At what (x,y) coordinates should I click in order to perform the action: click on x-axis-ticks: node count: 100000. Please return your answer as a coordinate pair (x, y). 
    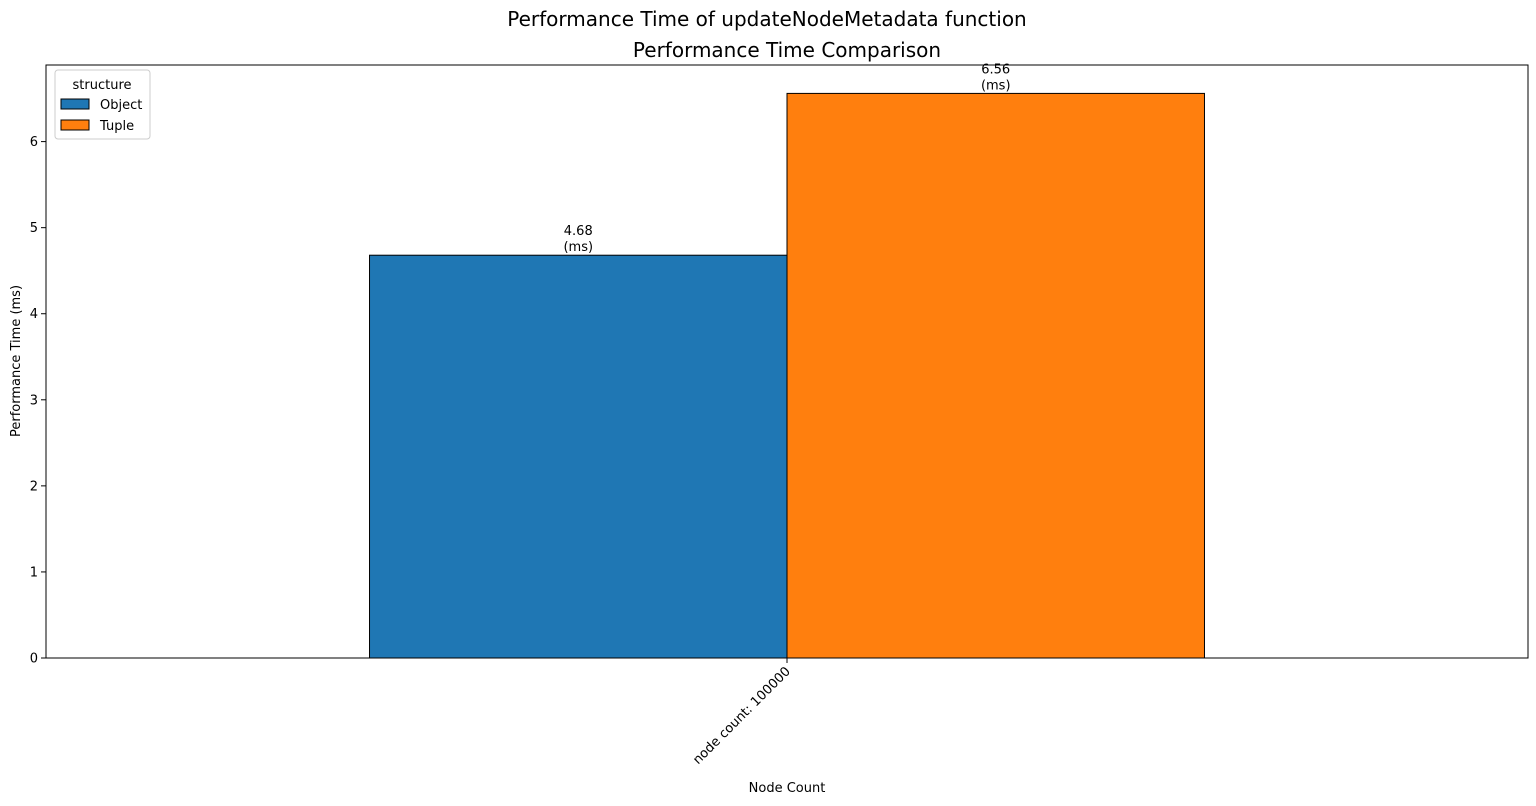
    Looking at the image, I should click on (742, 713).